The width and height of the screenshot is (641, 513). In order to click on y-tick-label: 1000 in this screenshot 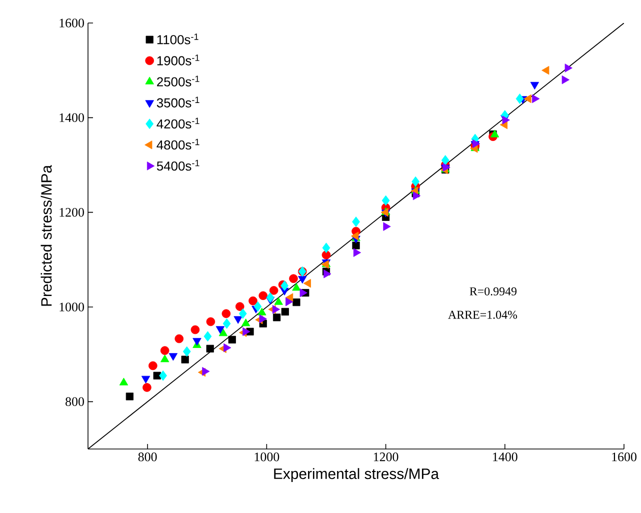, I will do `click(72, 307)`.